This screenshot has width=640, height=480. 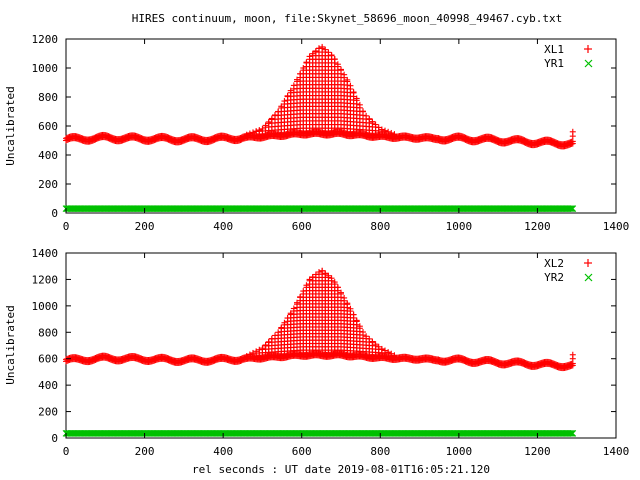 What do you see at coordinates (568, 56) in the screenshot?
I see `legend-top: XL1 YR1` at bounding box center [568, 56].